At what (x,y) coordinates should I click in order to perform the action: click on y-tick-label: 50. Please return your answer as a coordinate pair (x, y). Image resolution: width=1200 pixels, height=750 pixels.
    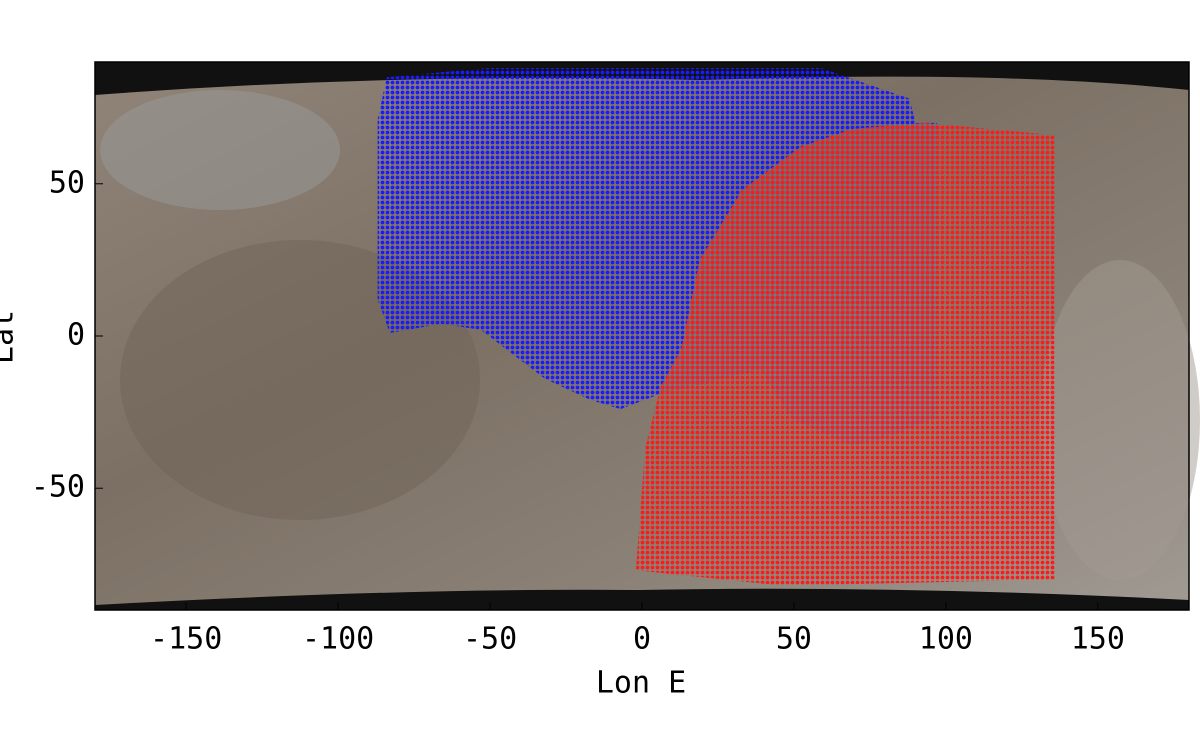
    Looking at the image, I should click on (67, 182).